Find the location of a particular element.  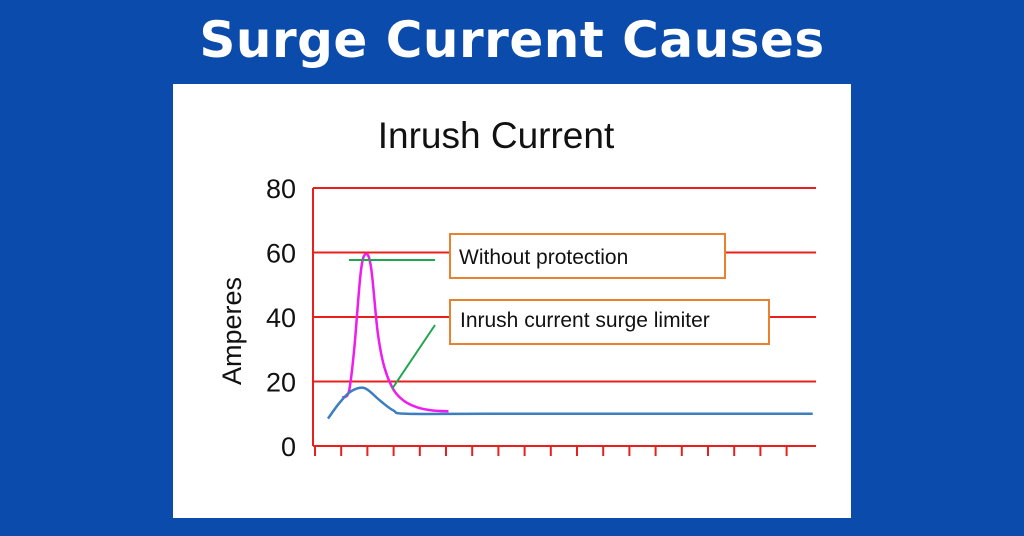

limiter-callout is located at coordinates (609, 322).